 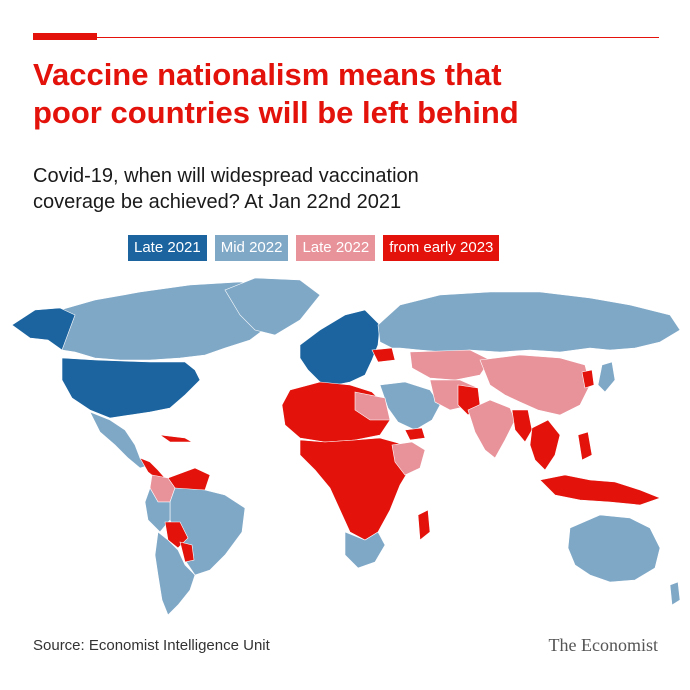 What do you see at coordinates (408, 458) in the screenshot?
I see `region-east-africa` at bounding box center [408, 458].